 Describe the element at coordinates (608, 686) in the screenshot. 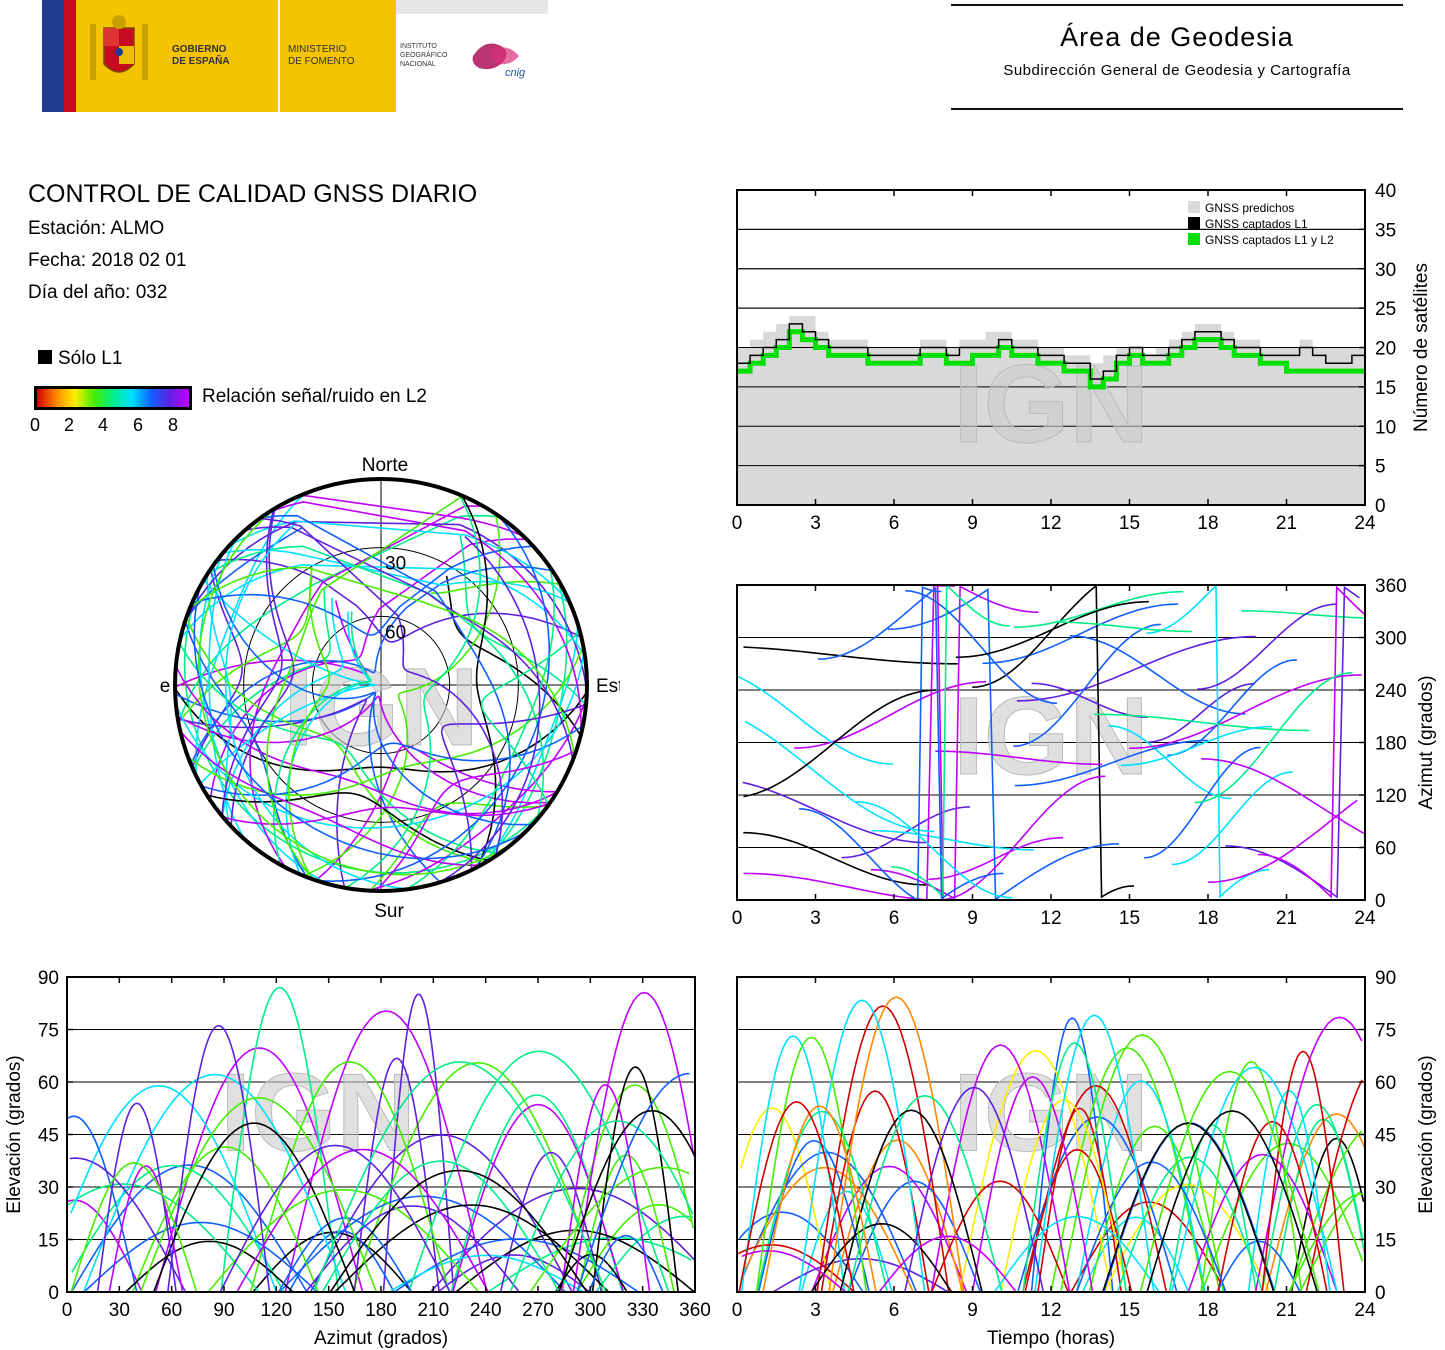

I see `east-label: Este` at that location.